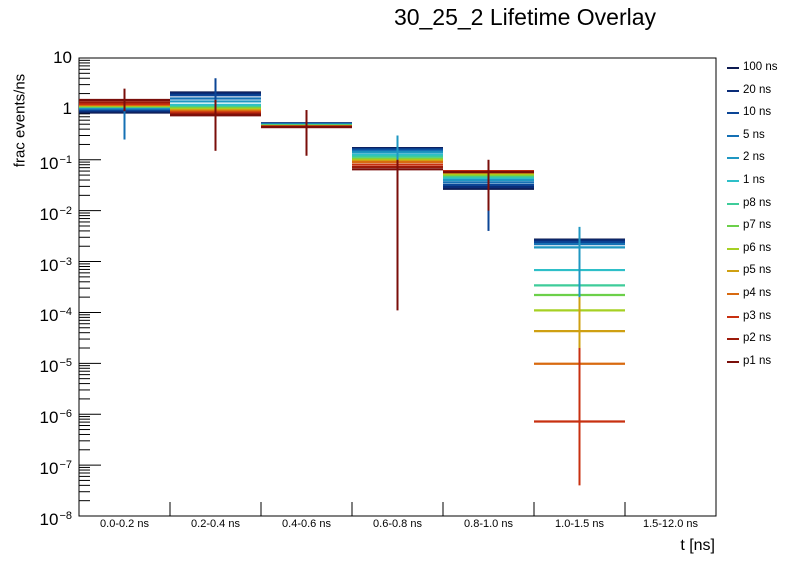  I want to click on y-tick-label: 10−1, so click(46, 162).